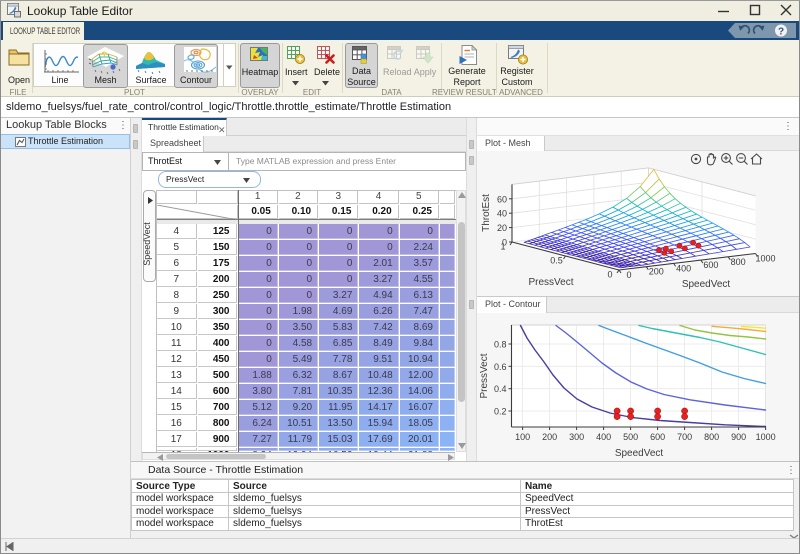  I want to click on svg-text: 0.5, so click(556, 261).